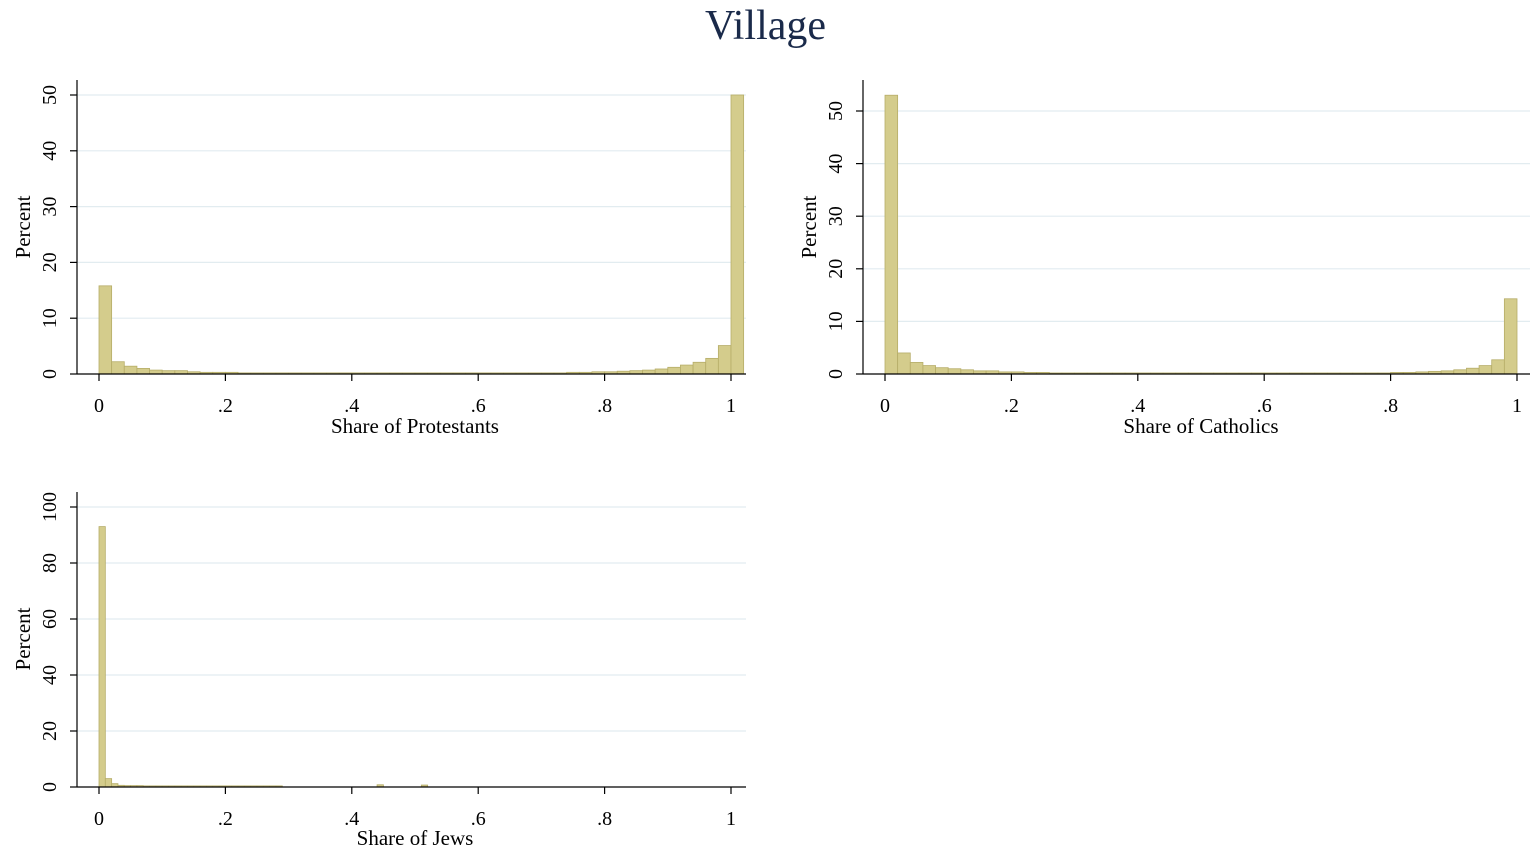  I want to click on y-tick-label: 100, so click(50, 507).